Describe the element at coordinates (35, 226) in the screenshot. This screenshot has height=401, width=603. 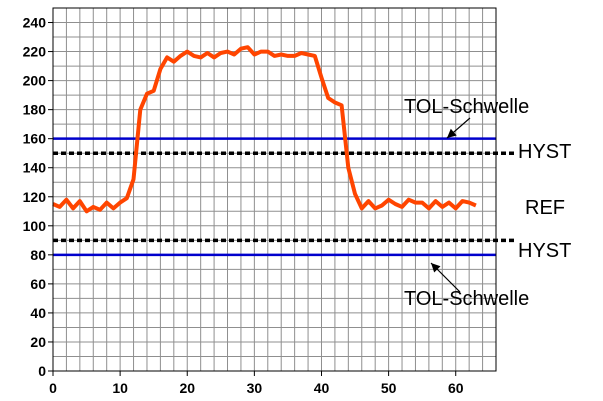
I see `y-tick-label: 100` at that location.